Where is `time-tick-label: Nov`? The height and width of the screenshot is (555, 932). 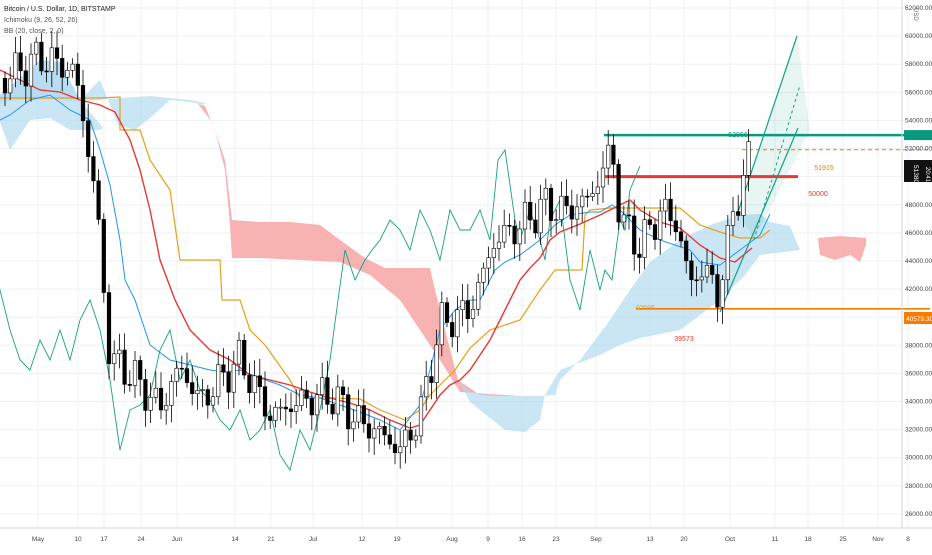
time-tick-label: Nov is located at coordinates (878, 539).